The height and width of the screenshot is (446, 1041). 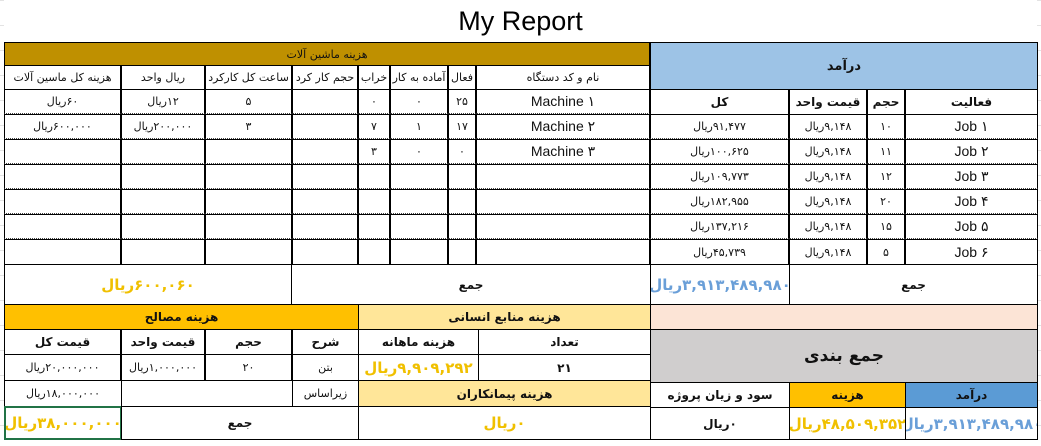 I want to click on income-column-header: حجم, so click(x=886, y=102).